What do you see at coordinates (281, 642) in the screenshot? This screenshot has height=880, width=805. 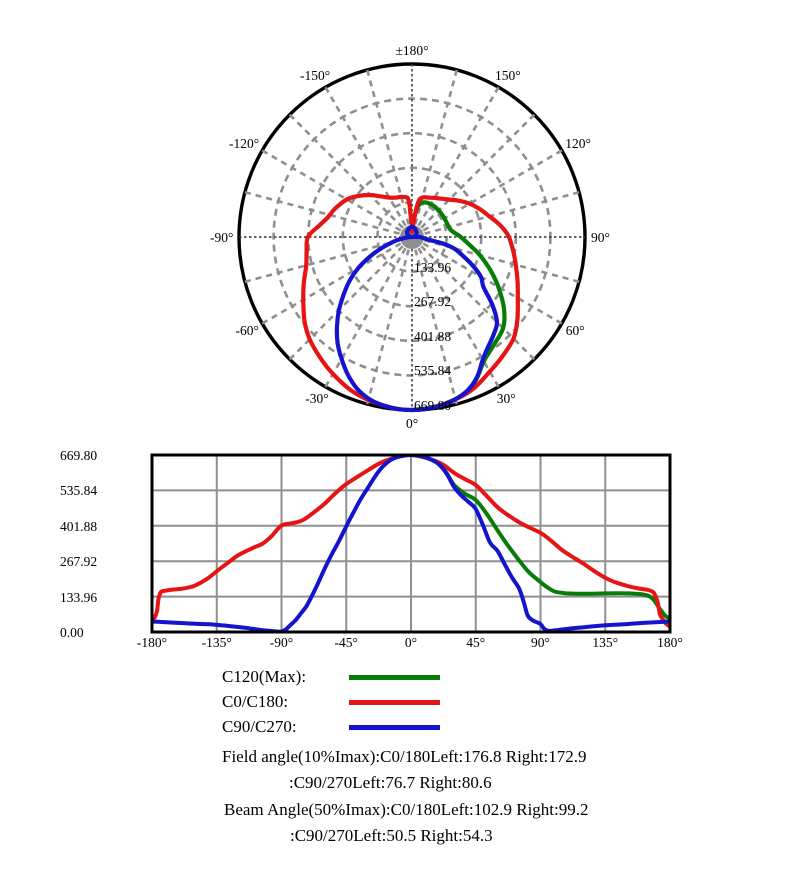 I see `x-tick--90°: -90°` at bounding box center [281, 642].